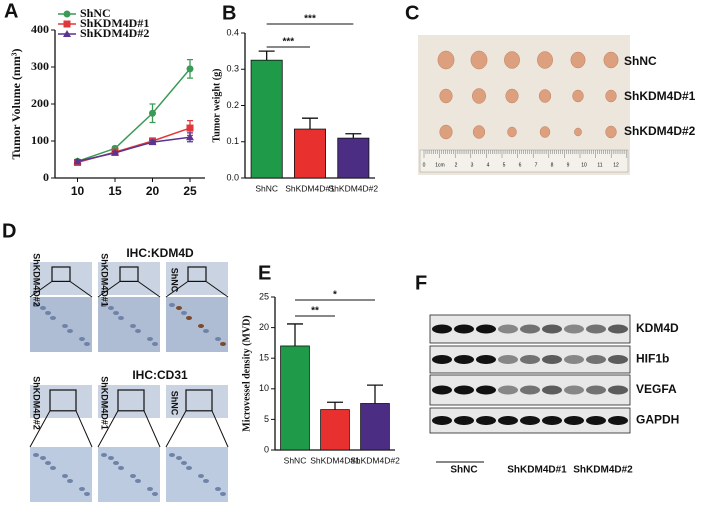  What do you see at coordinates (40, 29) in the screenshot?
I see `y-tick-label: 400` at bounding box center [40, 29].